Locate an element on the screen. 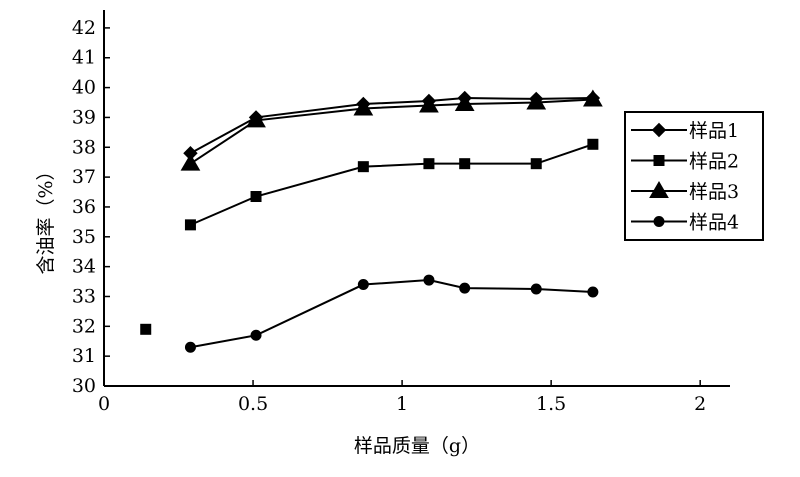 This screenshot has width=800, height=477. x-tick-label: 2 is located at coordinates (700, 404).